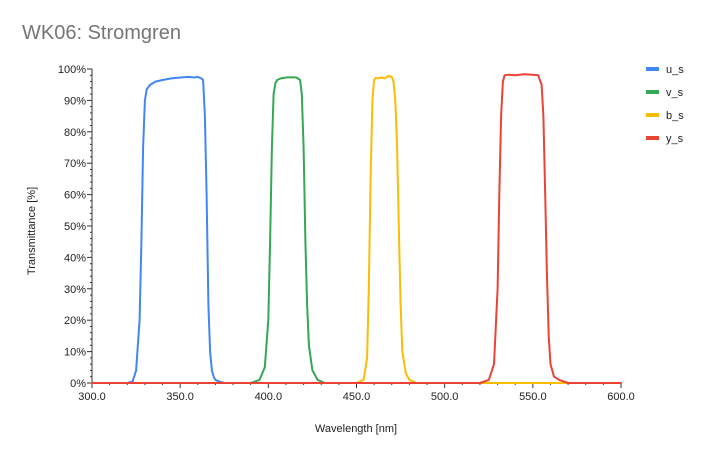 This screenshot has height=459, width=710. I want to click on legend: u_s v_s b_s y_s, so click(665, 104).